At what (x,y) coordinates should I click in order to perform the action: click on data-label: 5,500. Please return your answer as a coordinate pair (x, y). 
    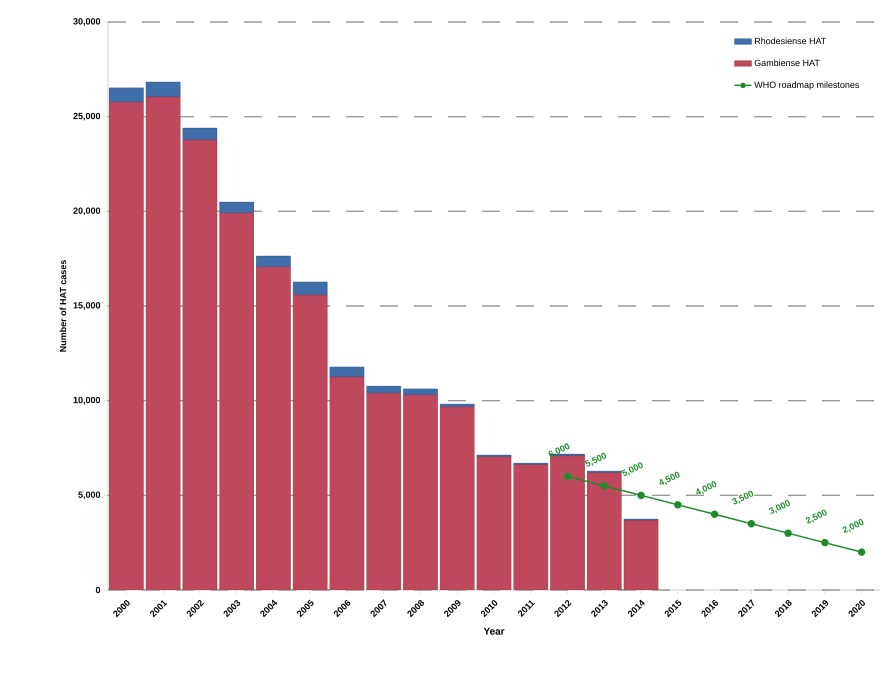
    Looking at the image, I should click on (595, 459).